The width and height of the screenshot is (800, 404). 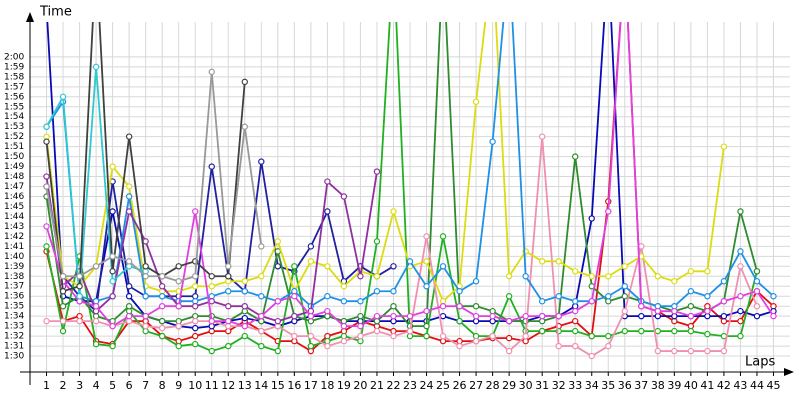 What do you see at coordinates (14, 167) in the screenshot?
I see `y-tick-label: 1:49` at bounding box center [14, 167].